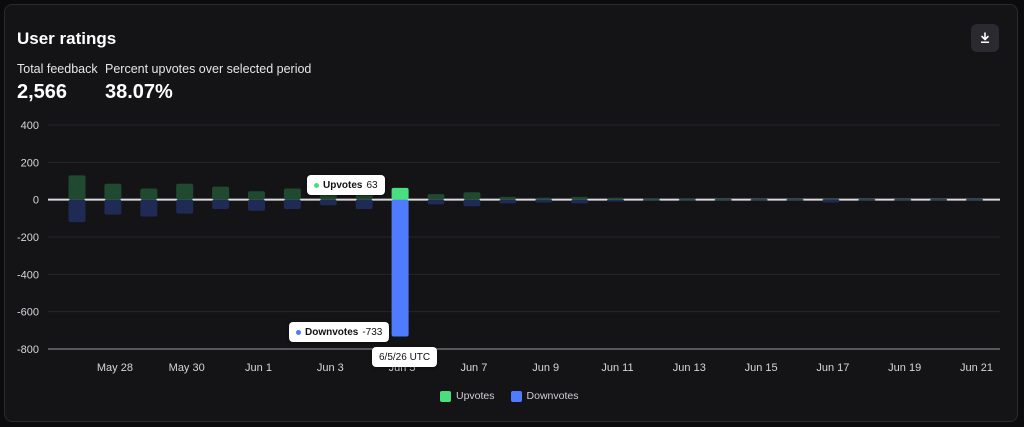 This screenshot has height=427, width=1024. What do you see at coordinates (115, 368) in the screenshot?
I see `x-tick-label: May 28` at bounding box center [115, 368].